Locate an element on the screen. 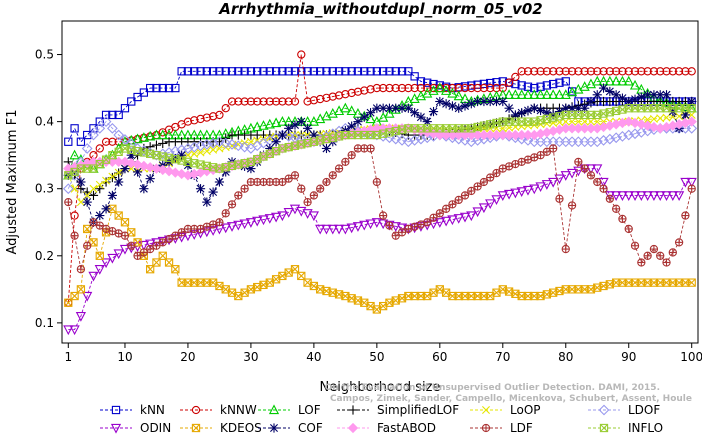 The height and width of the screenshot is (434, 702). legend-item-cof: COF is located at coordinates (290, 427).